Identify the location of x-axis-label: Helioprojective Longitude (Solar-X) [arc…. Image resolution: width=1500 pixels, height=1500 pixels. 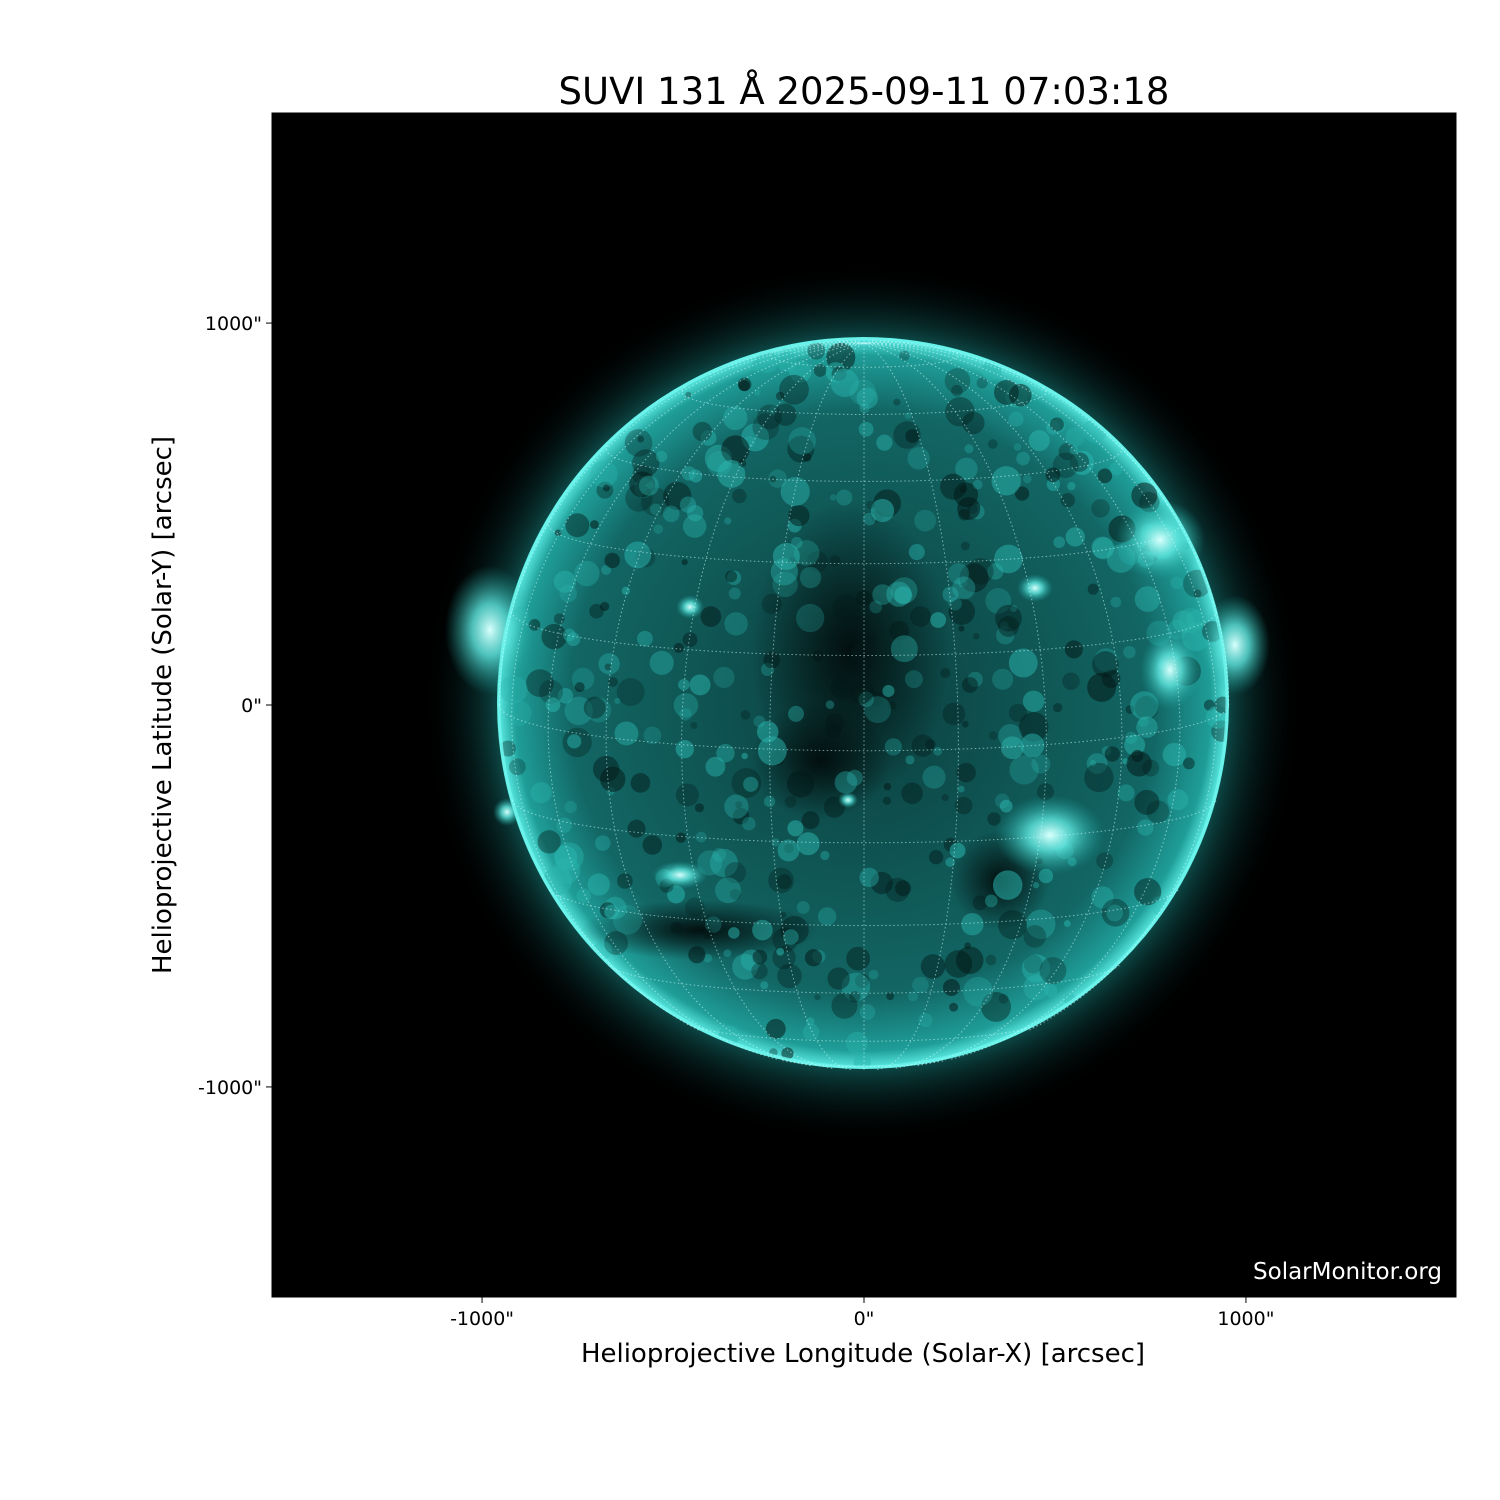
(863, 1354).